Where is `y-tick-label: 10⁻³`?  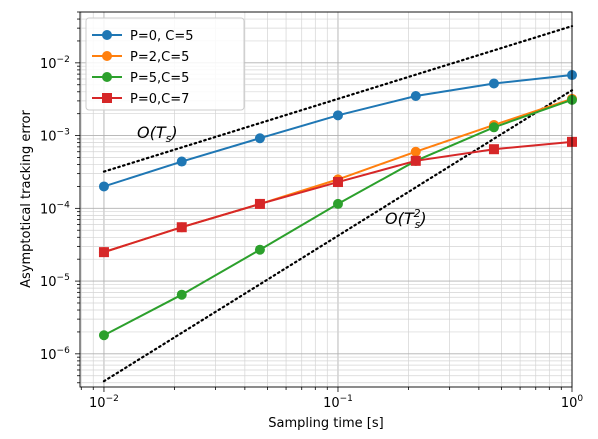
y-tick-label: 10⁻³ is located at coordinates (55, 136).